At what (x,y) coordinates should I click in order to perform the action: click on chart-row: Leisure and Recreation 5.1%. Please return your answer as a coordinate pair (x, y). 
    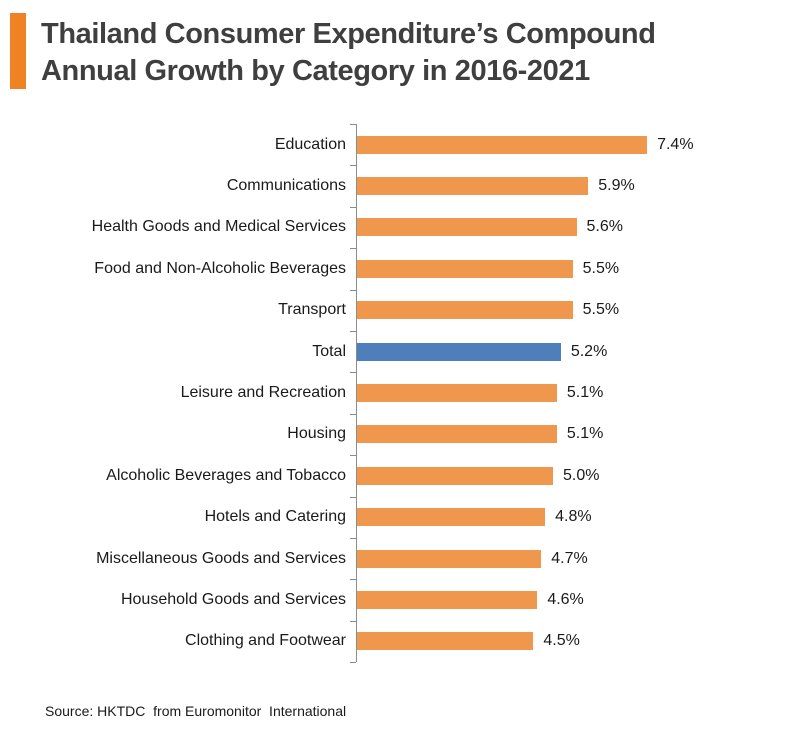
    Looking at the image, I should click on (400, 392).